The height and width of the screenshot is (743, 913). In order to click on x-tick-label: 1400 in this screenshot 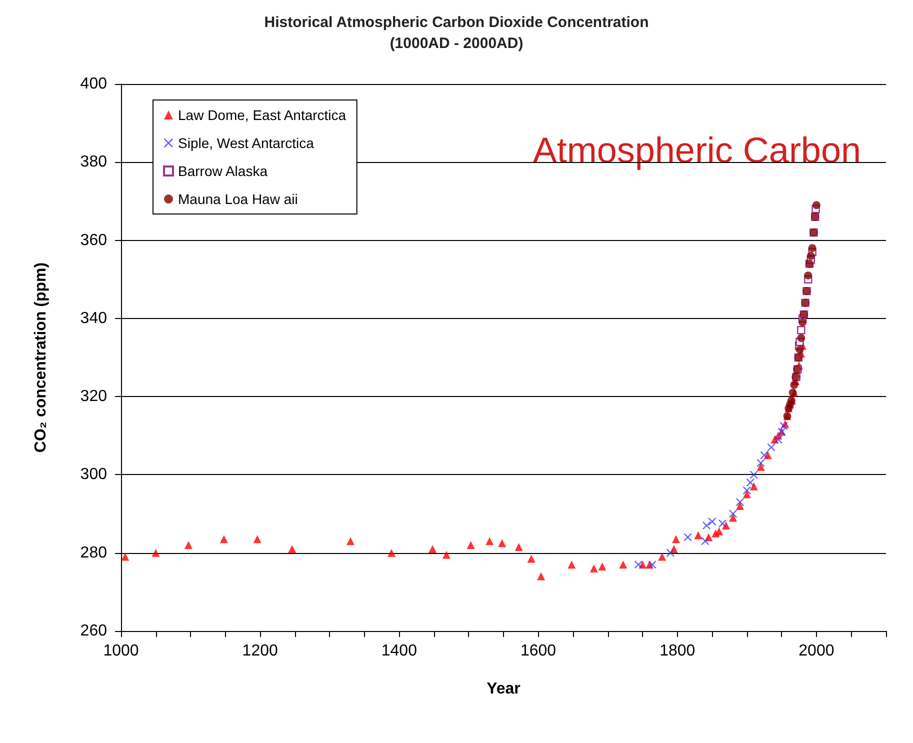, I will do `click(399, 651)`.